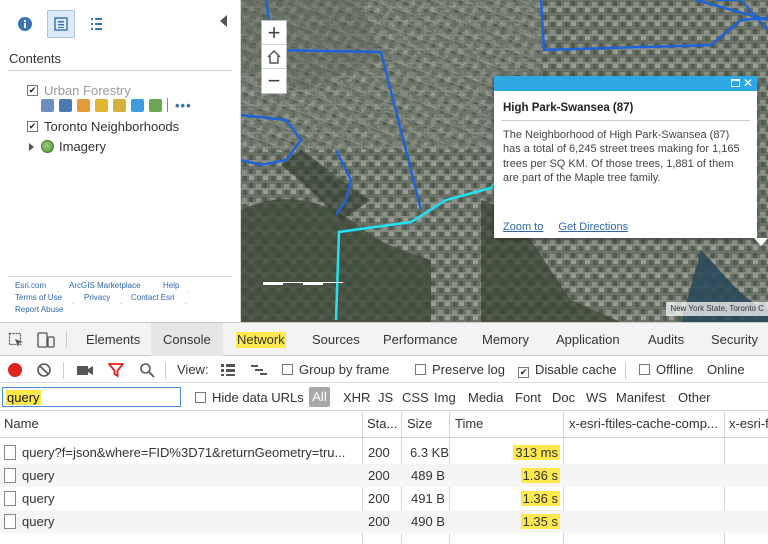 The image size is (768, 544). I want to click on record-icon, so click(15, 370).